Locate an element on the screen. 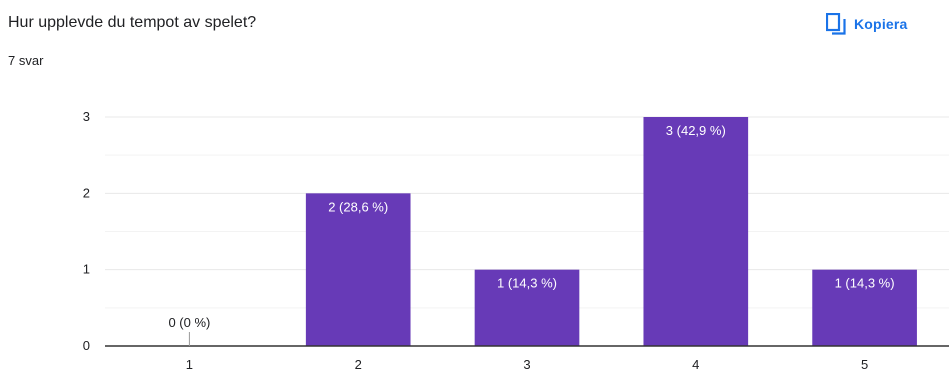  x-tick-label: 5 is located at coordinates (864, 363).